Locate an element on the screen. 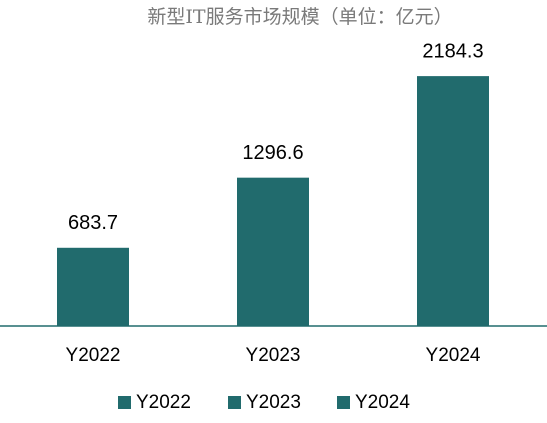 The height and width of the screenshot is (423, 547). x-tick-label: Y2022 is located at coordinates (93, 355).